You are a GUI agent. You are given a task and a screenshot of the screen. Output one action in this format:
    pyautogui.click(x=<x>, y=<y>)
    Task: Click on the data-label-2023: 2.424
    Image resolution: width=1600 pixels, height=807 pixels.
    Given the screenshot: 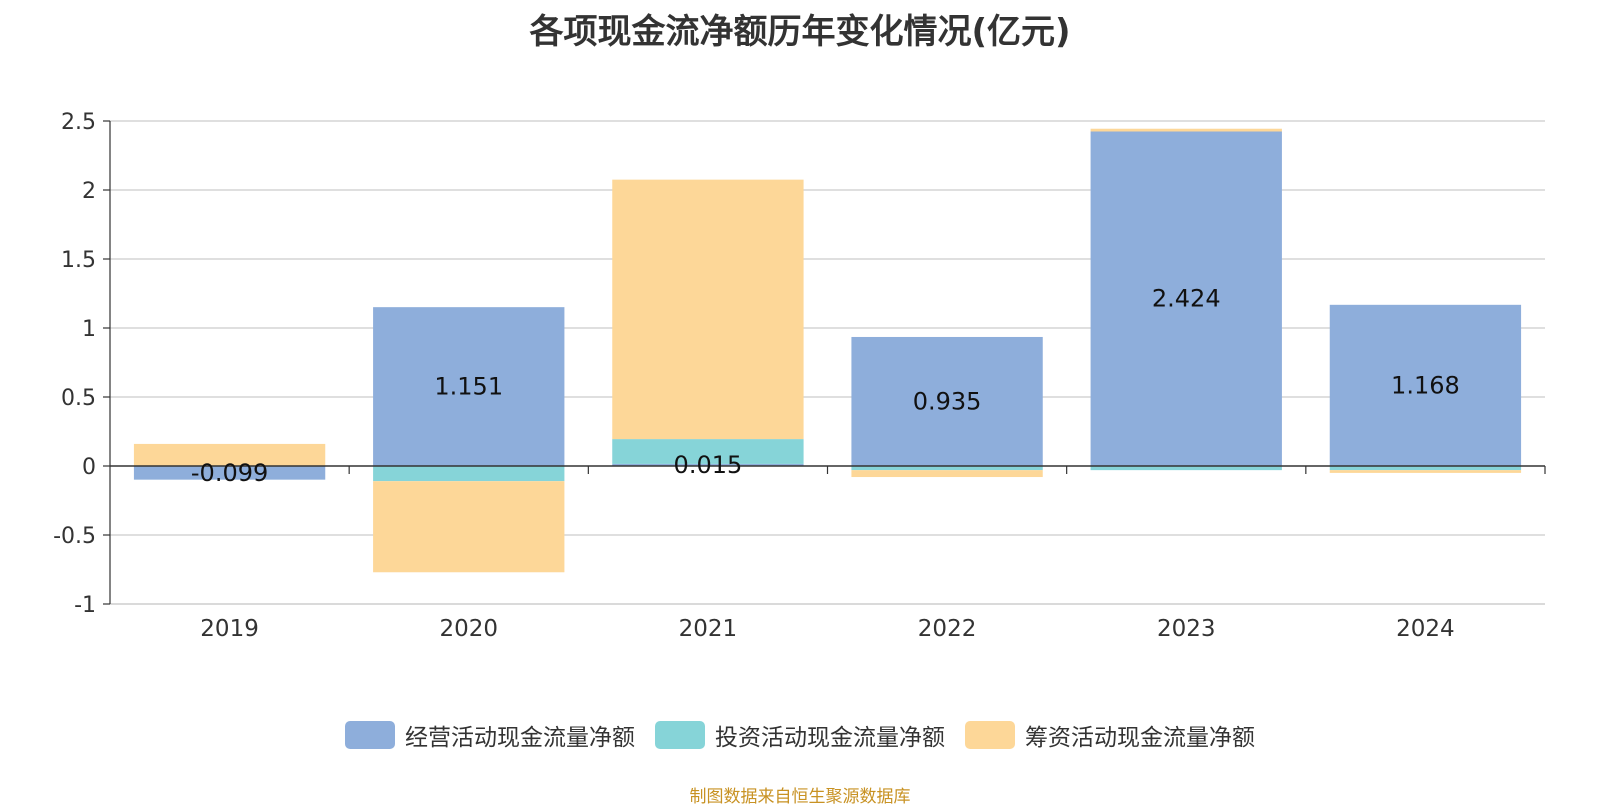 What is the action you would take?
    pyautogui.click(x=1186, y=299)
    